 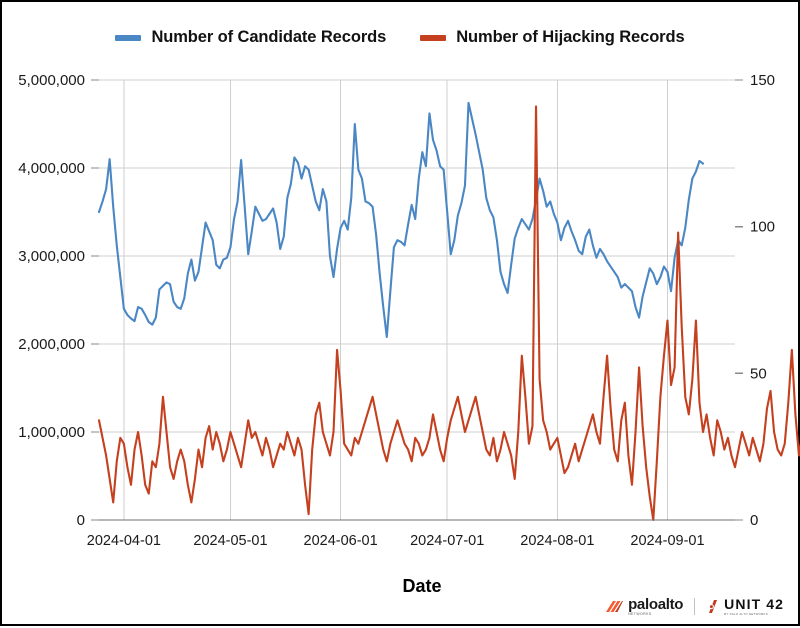 What do you see at coordinates (341, 541) in the screenshot?
I see `x-axis-tick-label: 2024-06-01` at bounding box center [341, 541].